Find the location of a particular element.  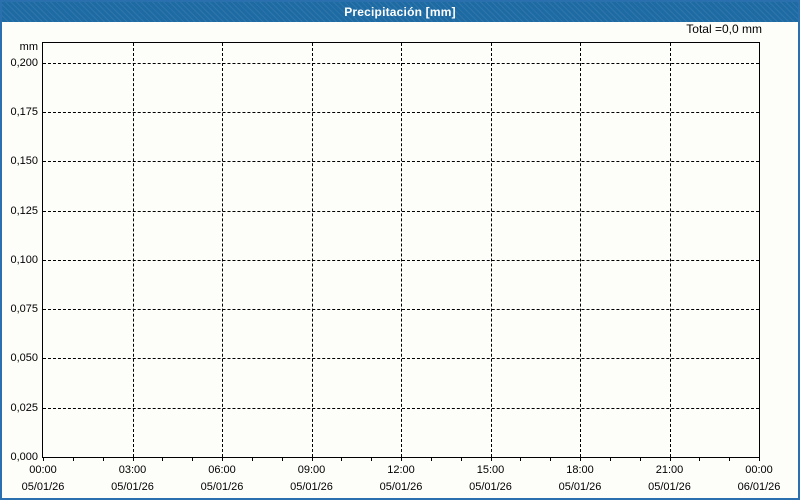

y-tick-label: 0,175 is located at coordinates (24, 112).